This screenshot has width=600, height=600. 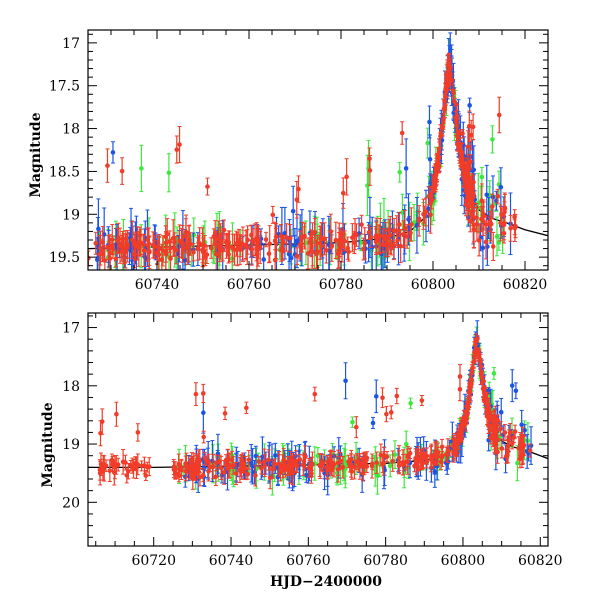 I want to click on y-tick-label: 19.5, so click(x=64, y=258).